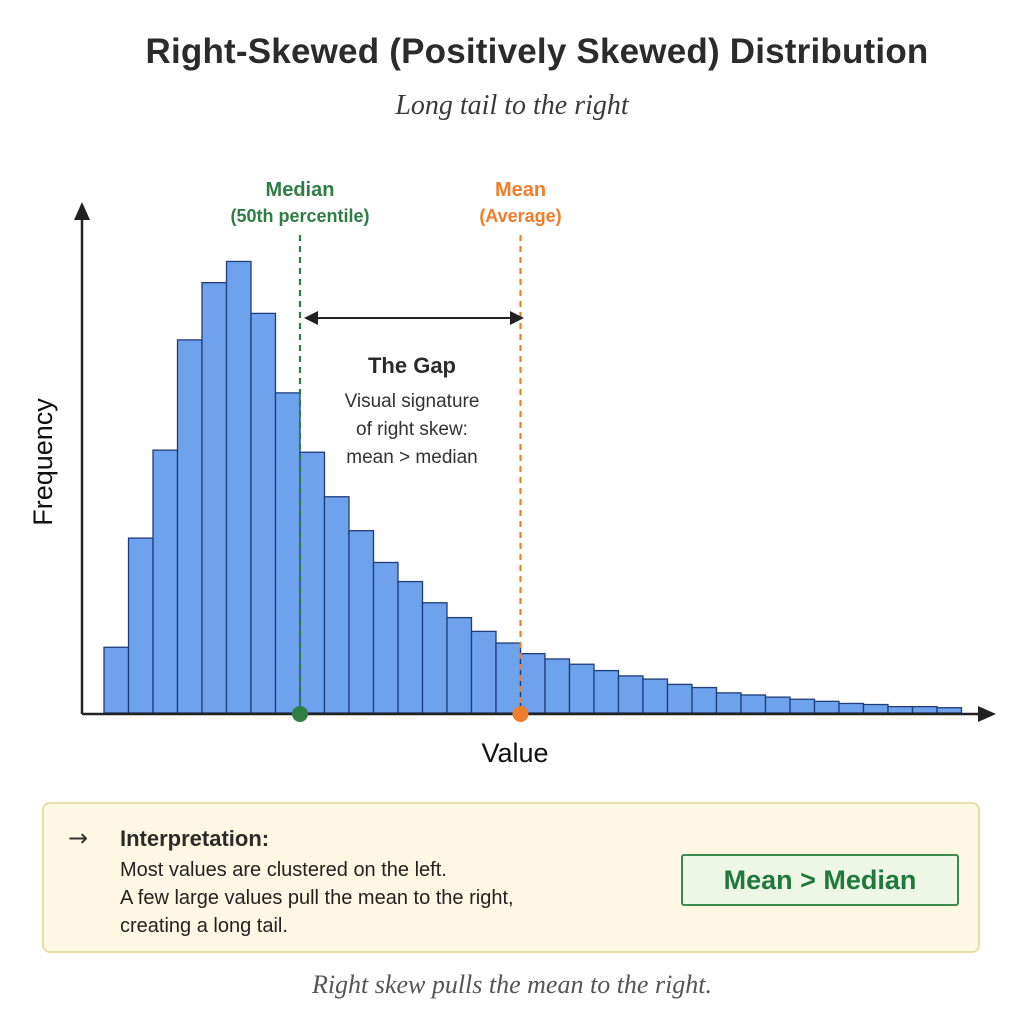 This screenshot has width=1024, height=1024. Describe the element at coordinates (987, 714) in the screenshot. I see `x-axis-arrowhead` at that location.